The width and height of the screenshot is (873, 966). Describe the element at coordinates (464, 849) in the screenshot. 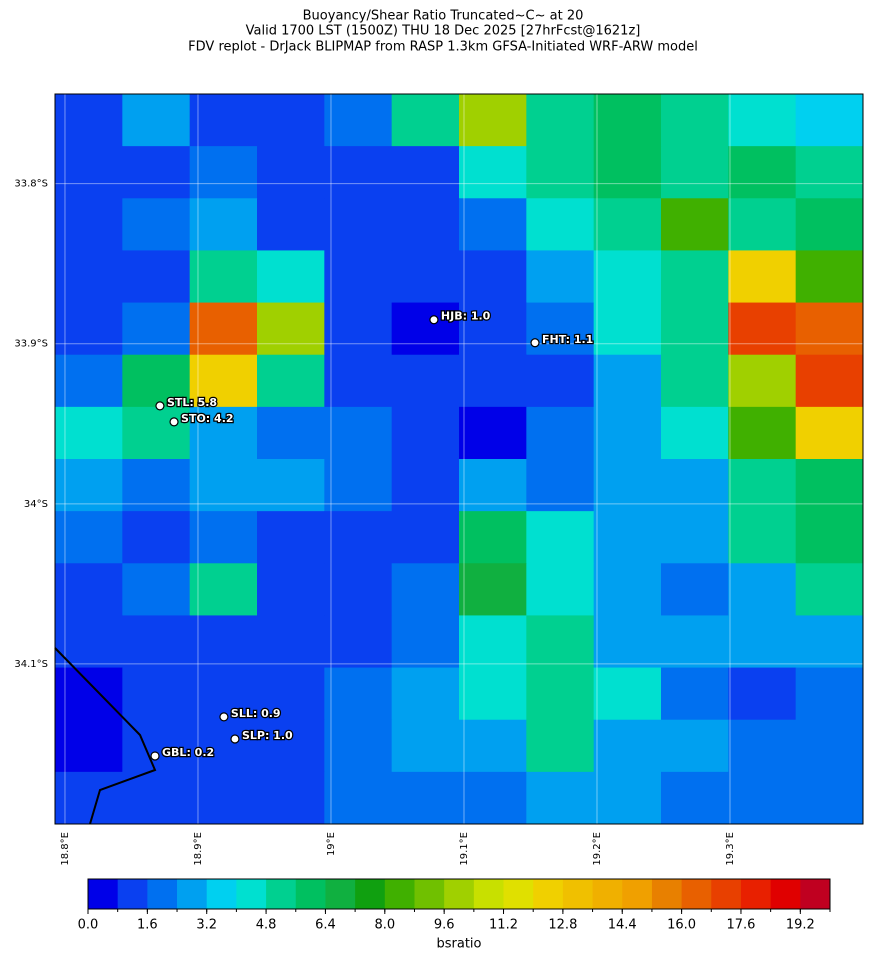

I see `x-tick-label: 19.1°E` at that location.